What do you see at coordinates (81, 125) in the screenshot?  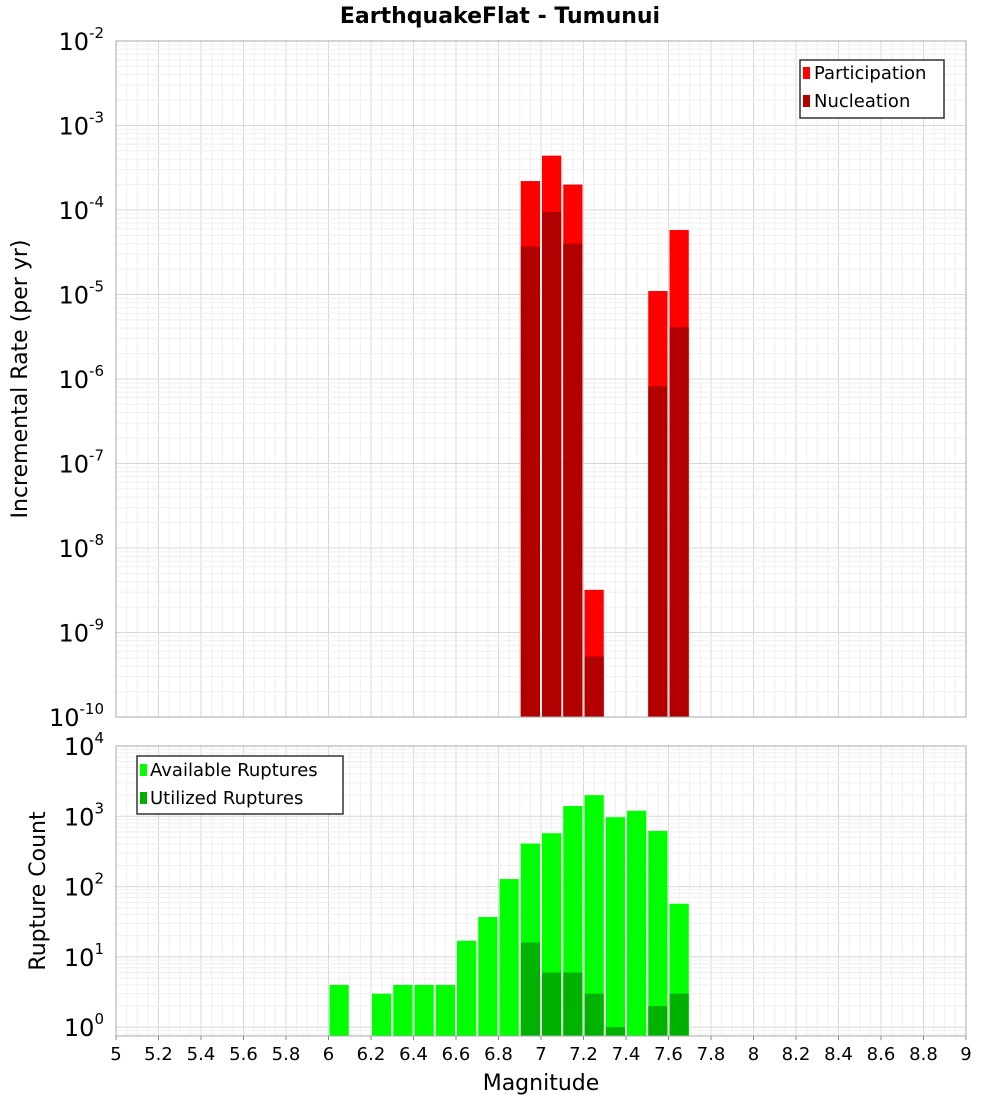 I see `top-y-tick-label: 10⁻³` at bounding box center [81, 125].